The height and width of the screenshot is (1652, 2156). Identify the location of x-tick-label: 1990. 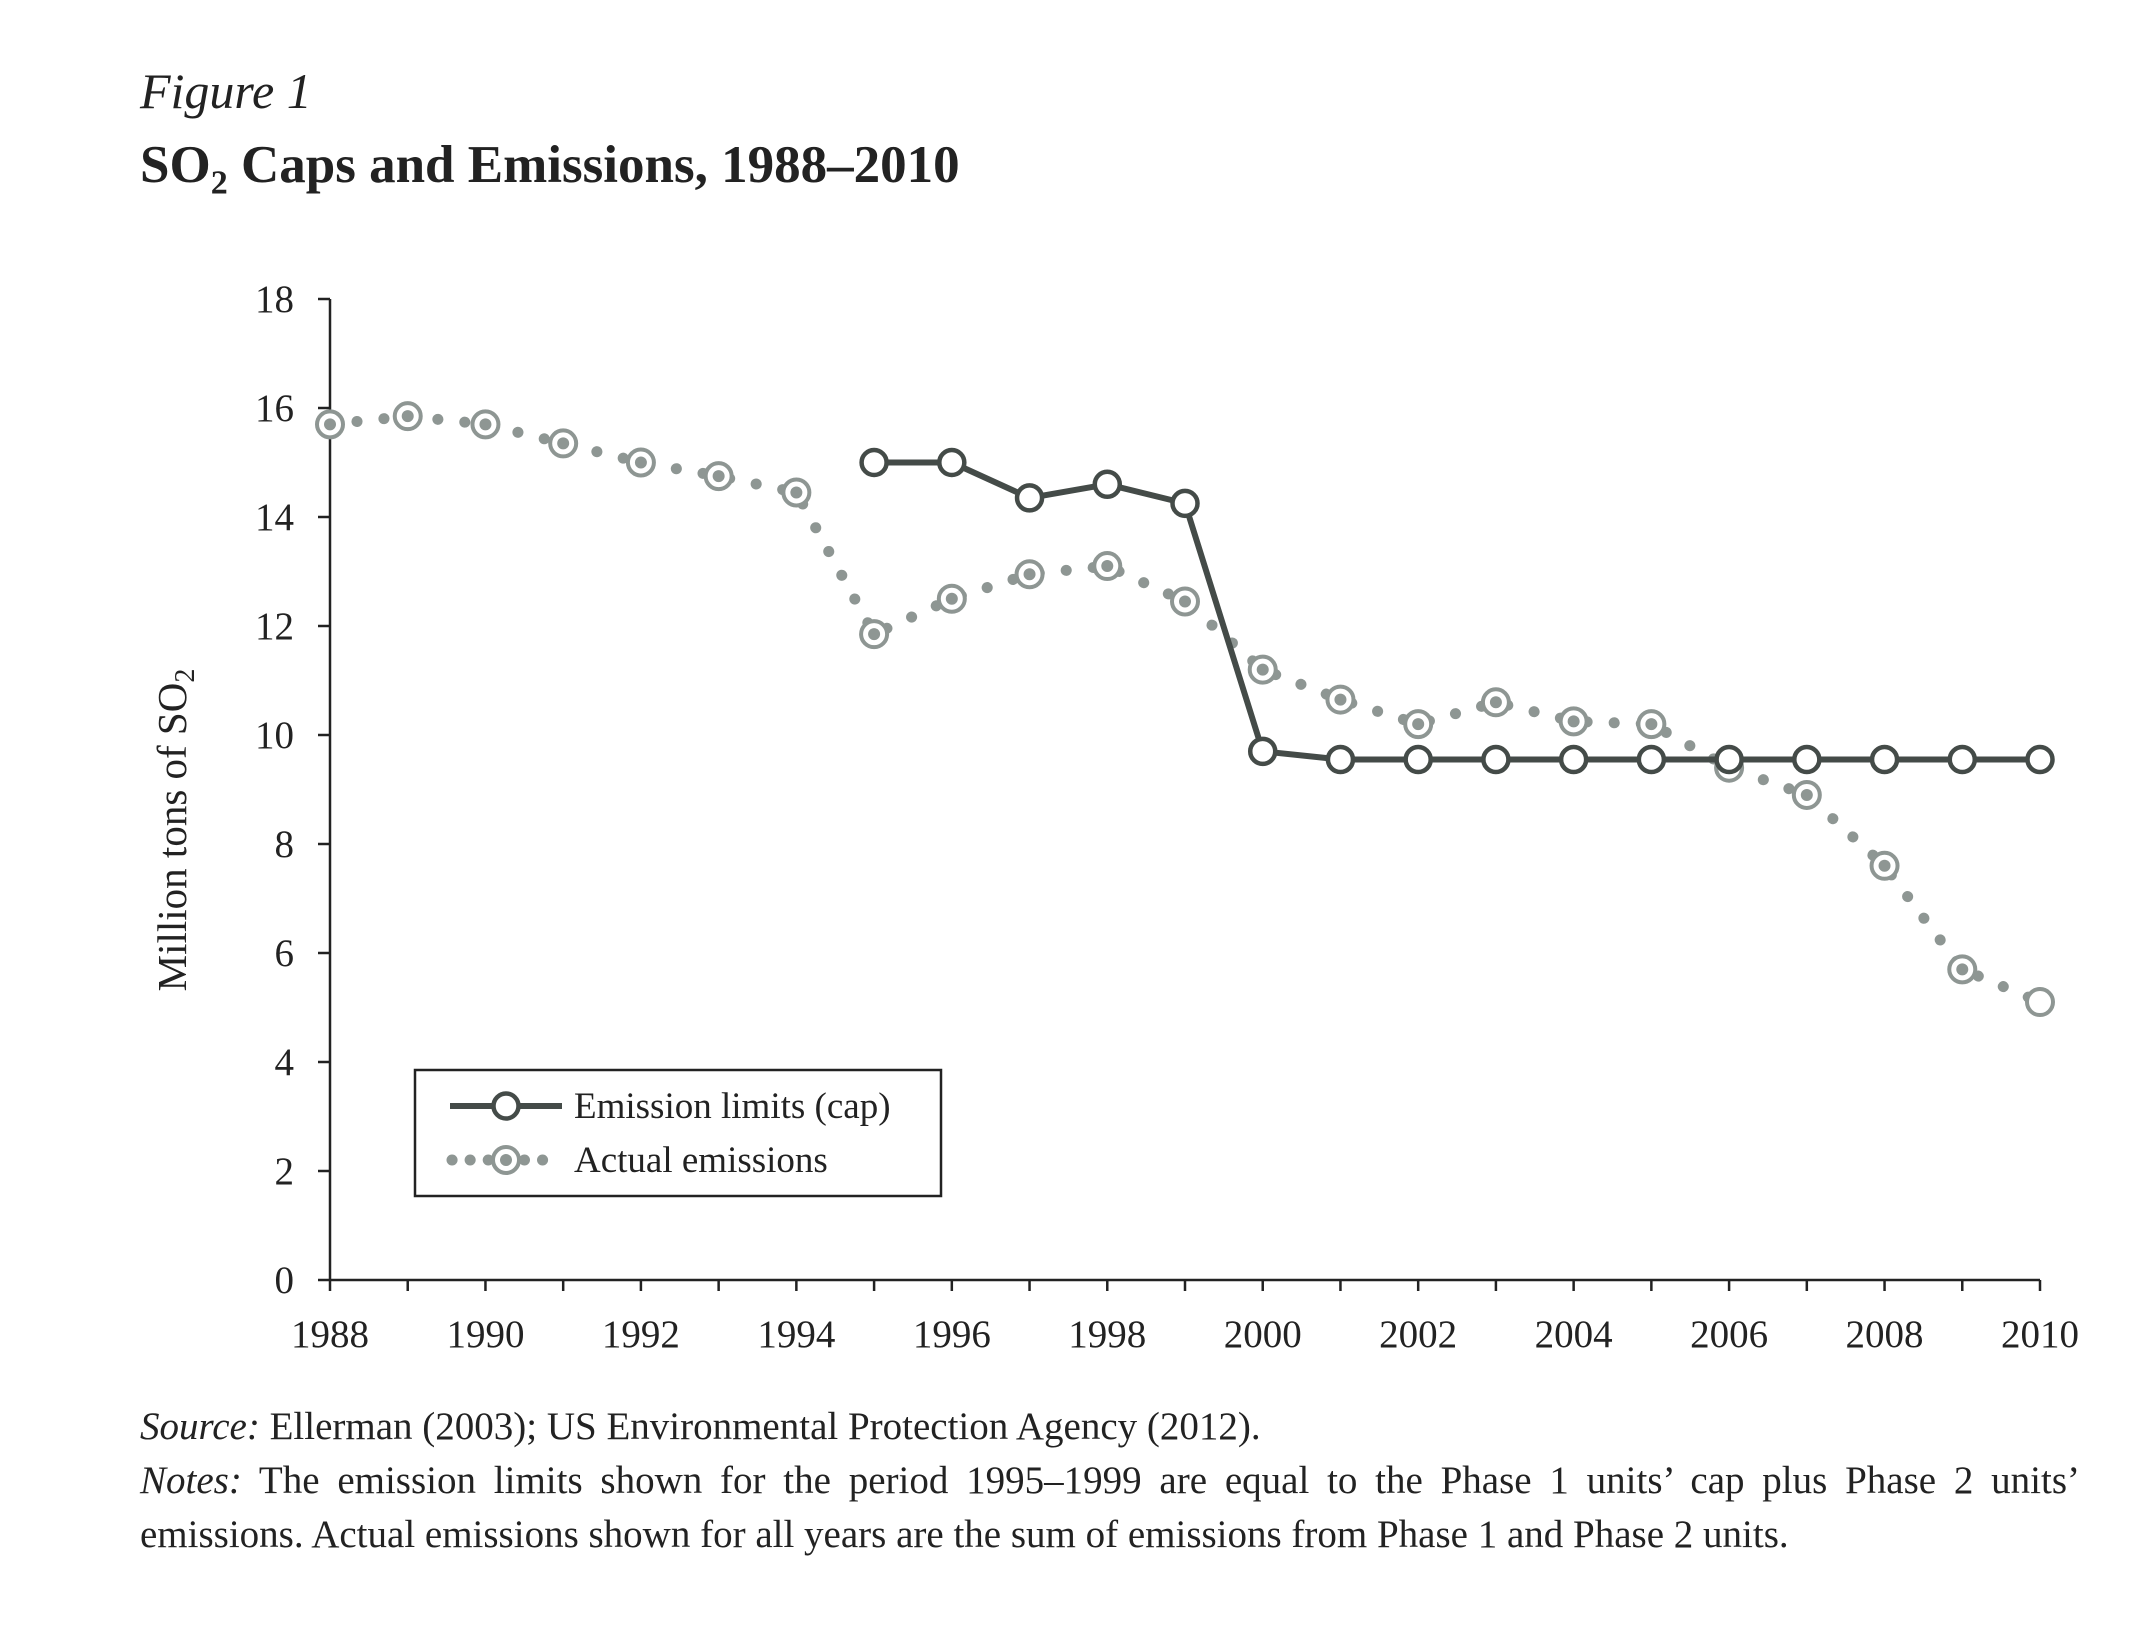
(485, 1334).